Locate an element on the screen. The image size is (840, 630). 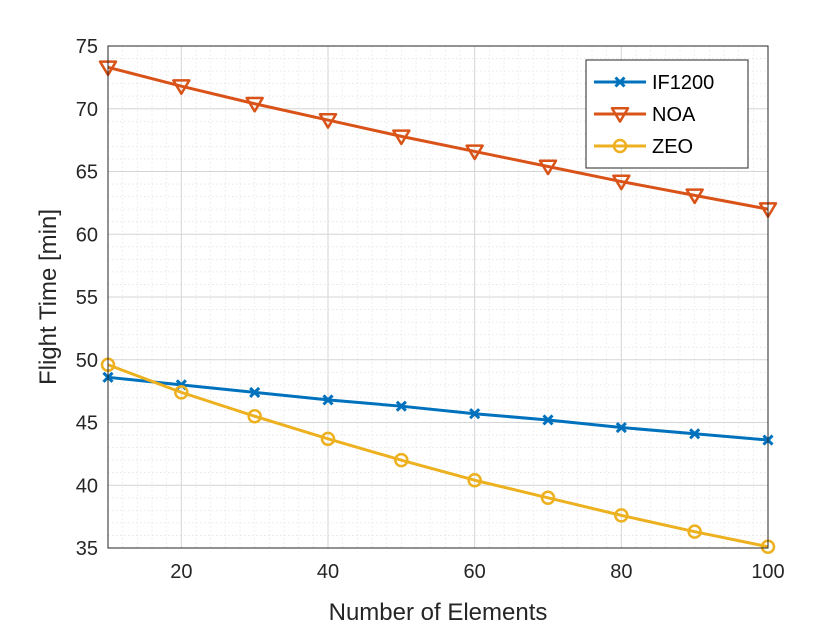
y-tick-label: 35 is located at coordinates (87, 549).